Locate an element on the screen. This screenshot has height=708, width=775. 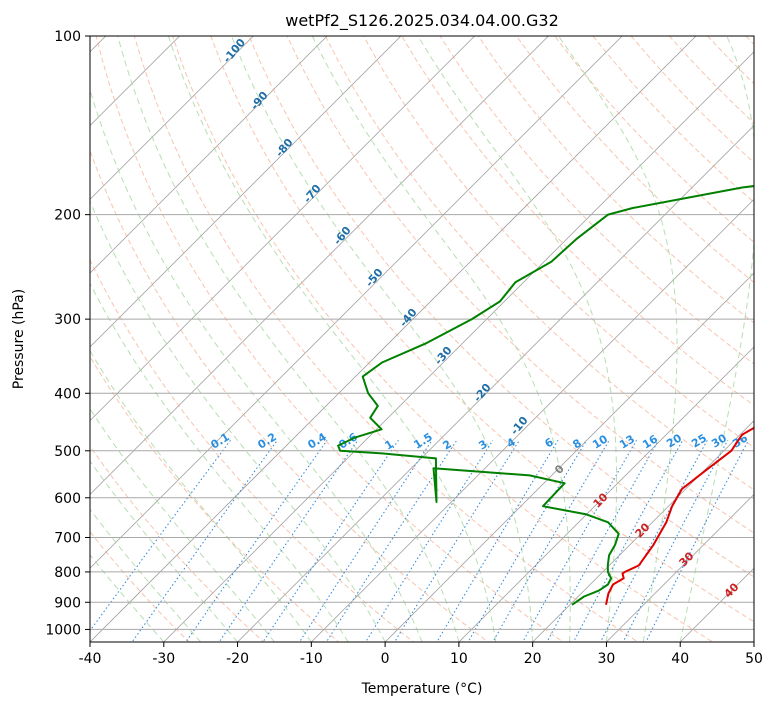
x-tick-label: 50 is located at coordinates (754, 659).